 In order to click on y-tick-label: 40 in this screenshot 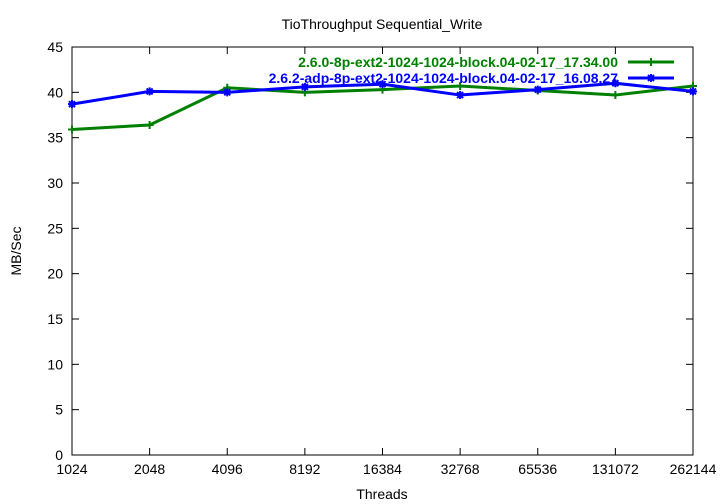, I will do `click(55, 92)`.